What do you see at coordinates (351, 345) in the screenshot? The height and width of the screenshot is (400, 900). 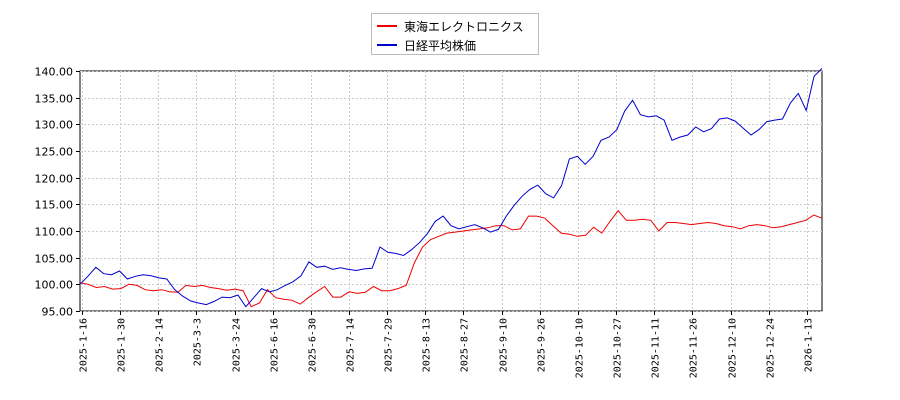 I see `x-tick-label: 2025-7-14` at bounding box center [351, 345].